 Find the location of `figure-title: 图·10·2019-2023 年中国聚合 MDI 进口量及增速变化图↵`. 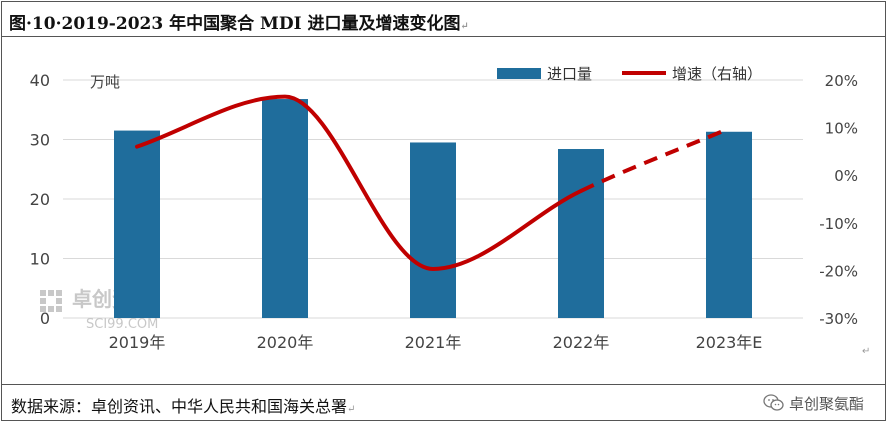

figure-title: 图·10·2019-2023 年中国聚合 MDI 进口量及增速变化图↵ is located at coordinates (239, 21).